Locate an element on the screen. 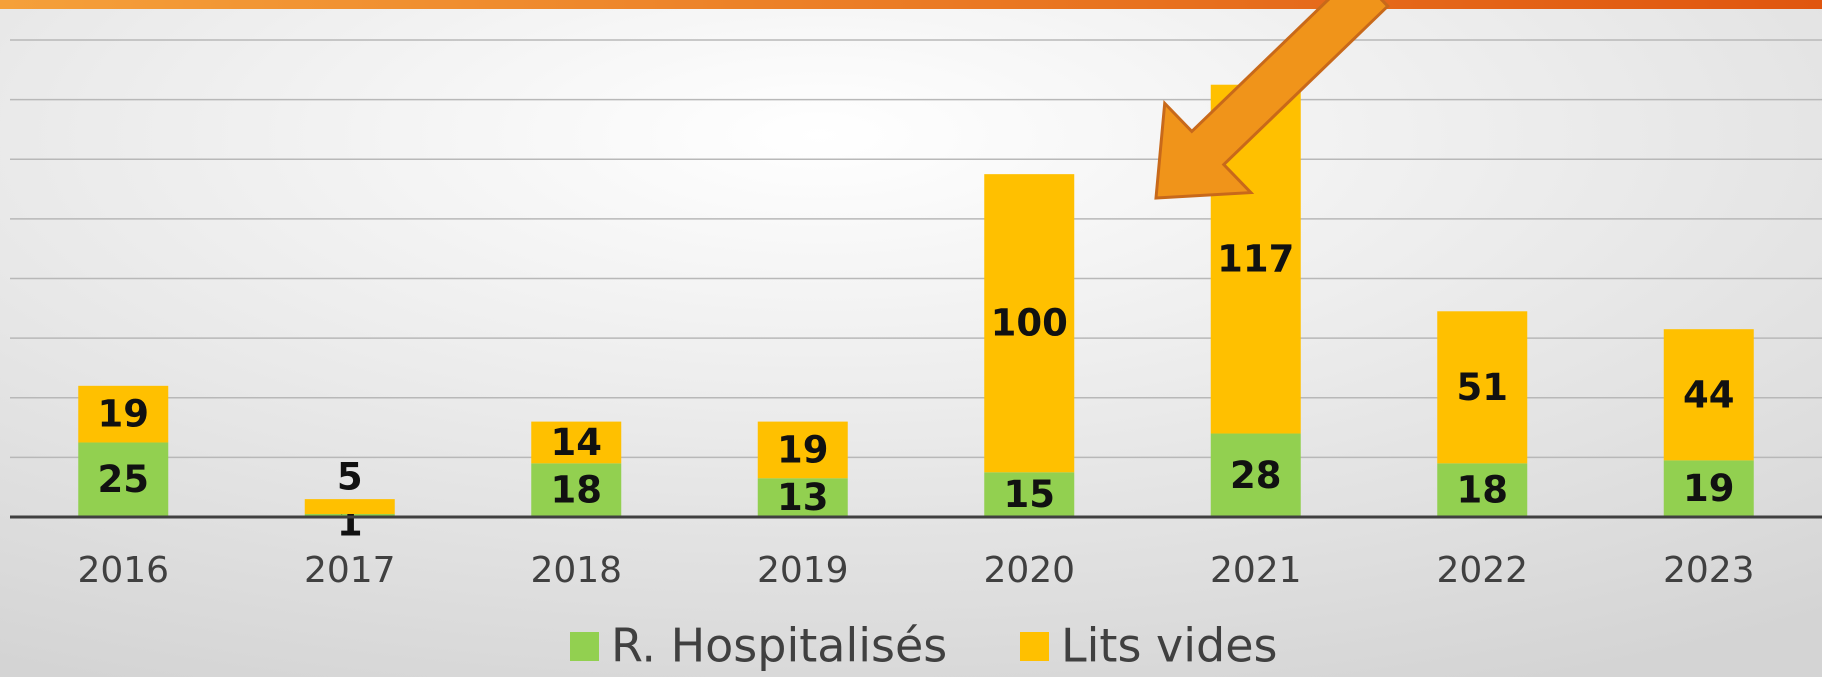  arrow-annotation is located at coordinates (1272, 100).